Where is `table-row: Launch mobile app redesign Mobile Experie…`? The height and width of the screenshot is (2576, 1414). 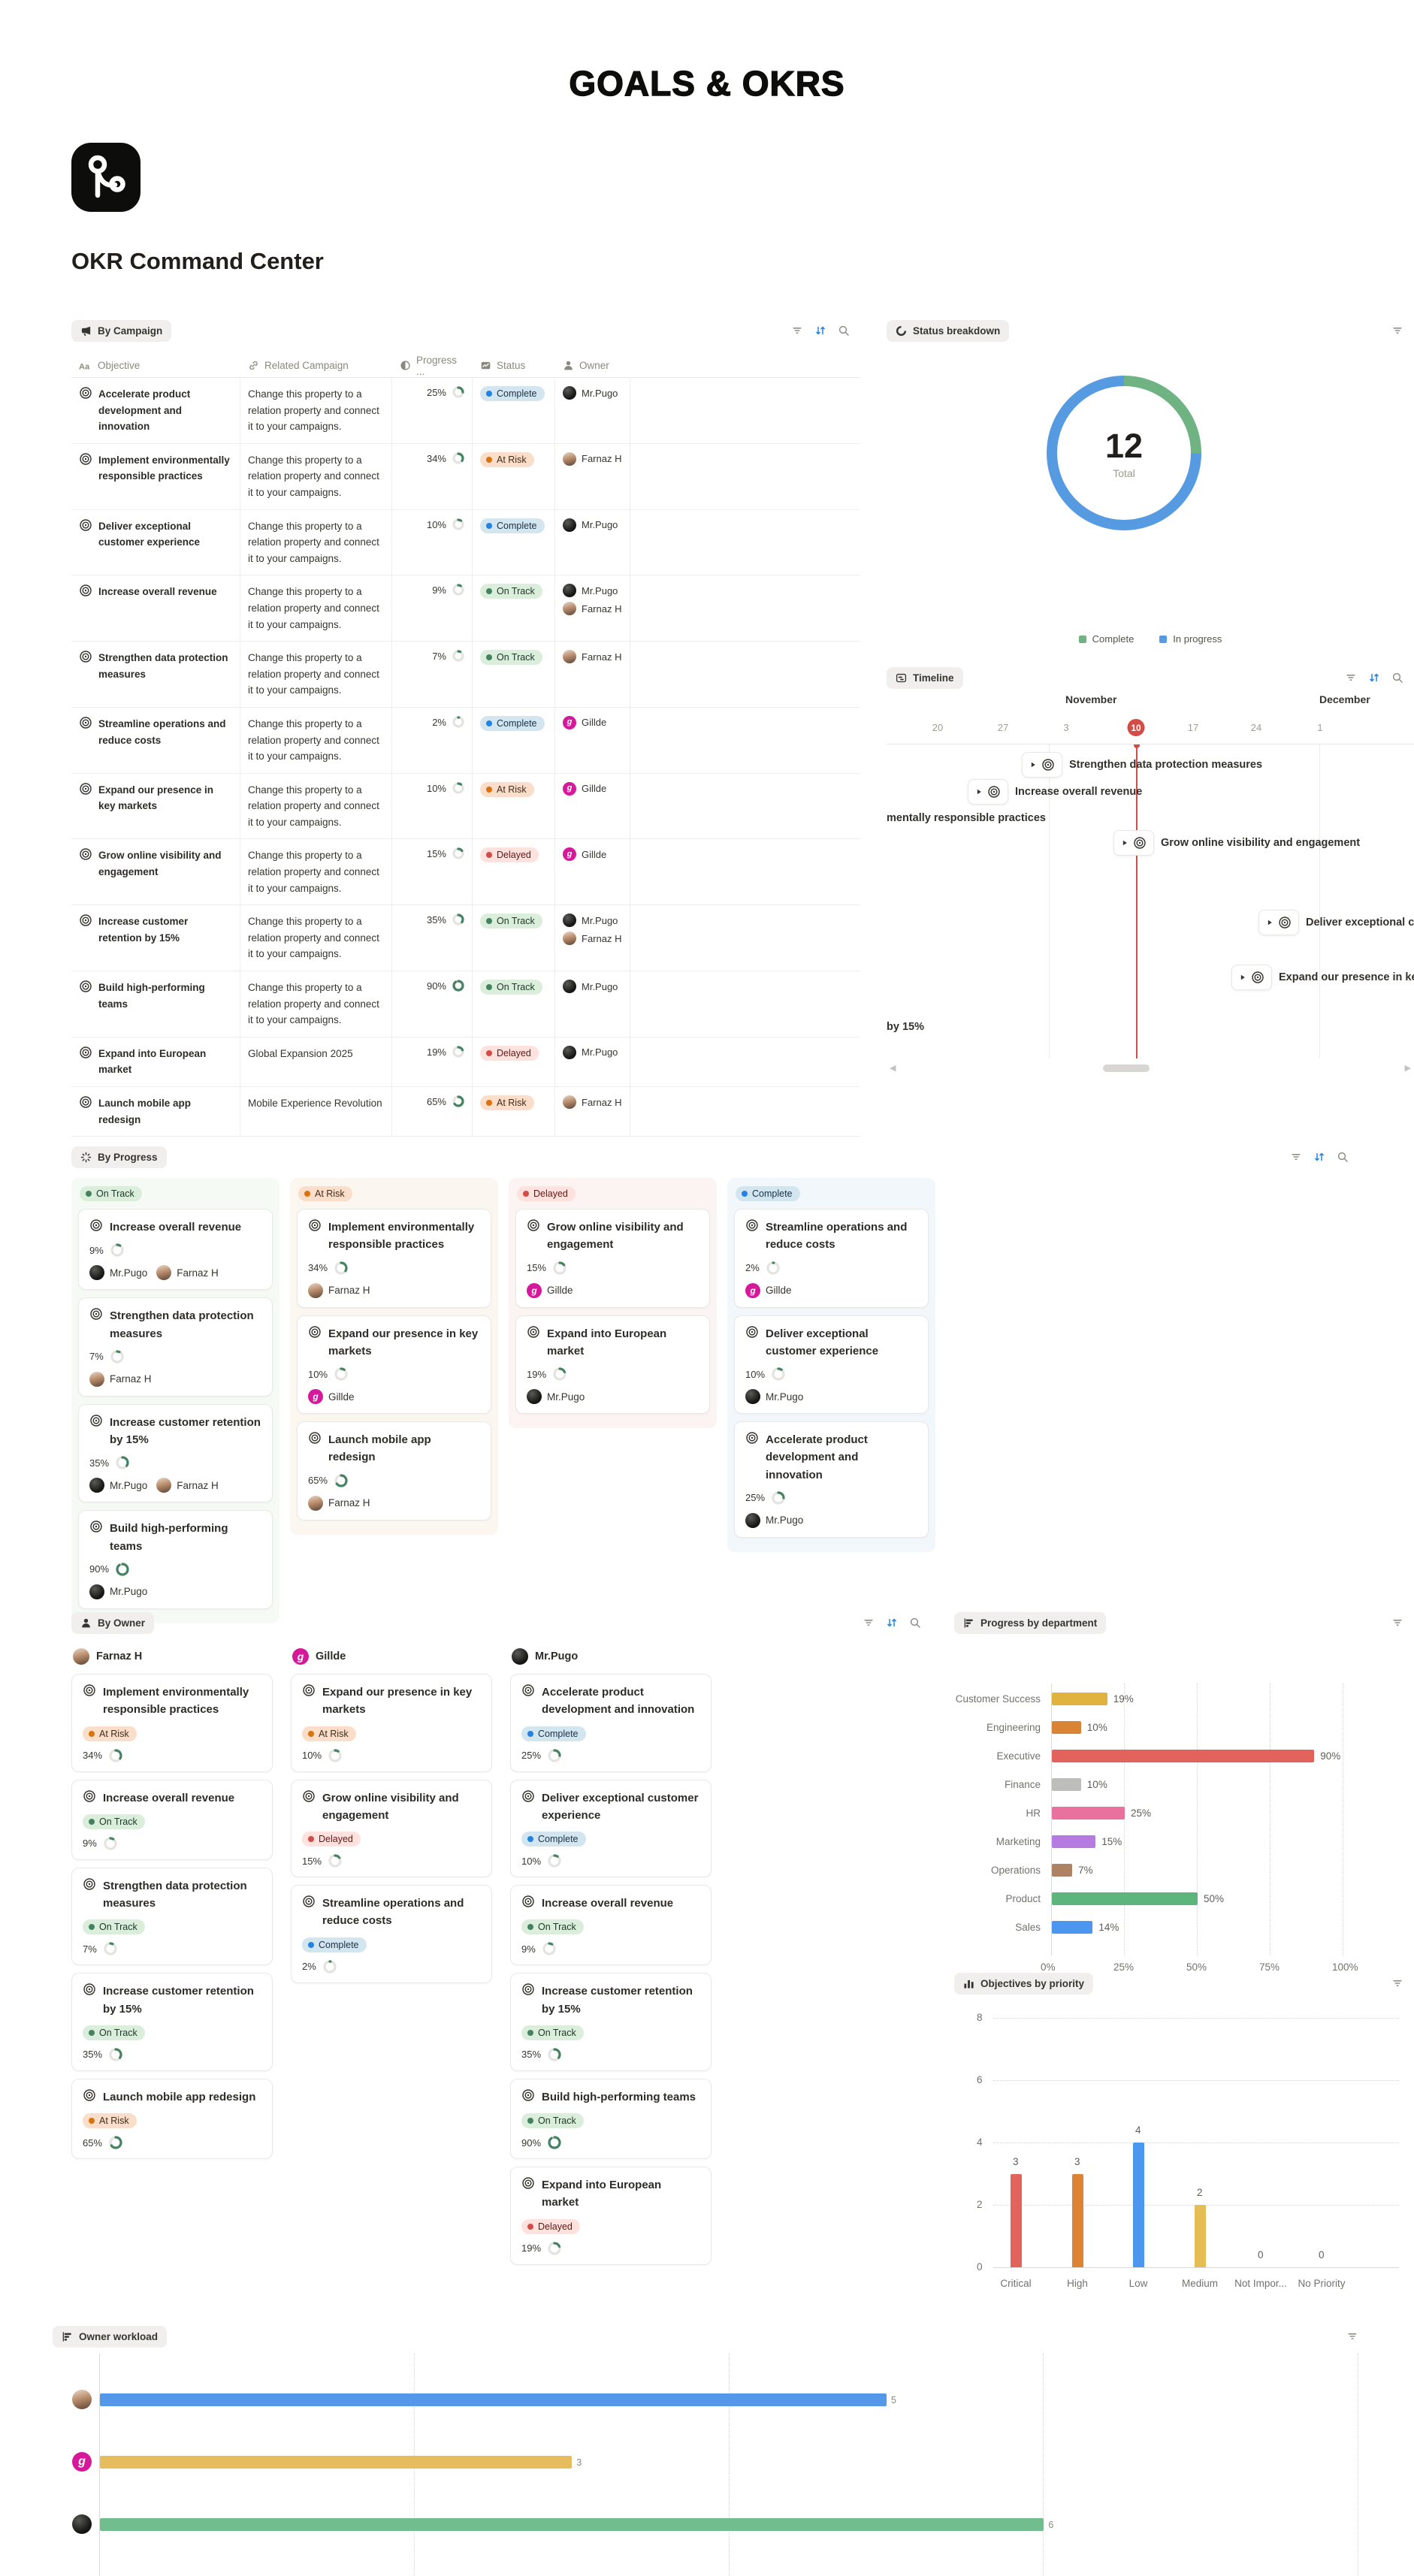
table-row: Launch mobile app redesign Mobile Experie… is located at coordinates (466, 1112).